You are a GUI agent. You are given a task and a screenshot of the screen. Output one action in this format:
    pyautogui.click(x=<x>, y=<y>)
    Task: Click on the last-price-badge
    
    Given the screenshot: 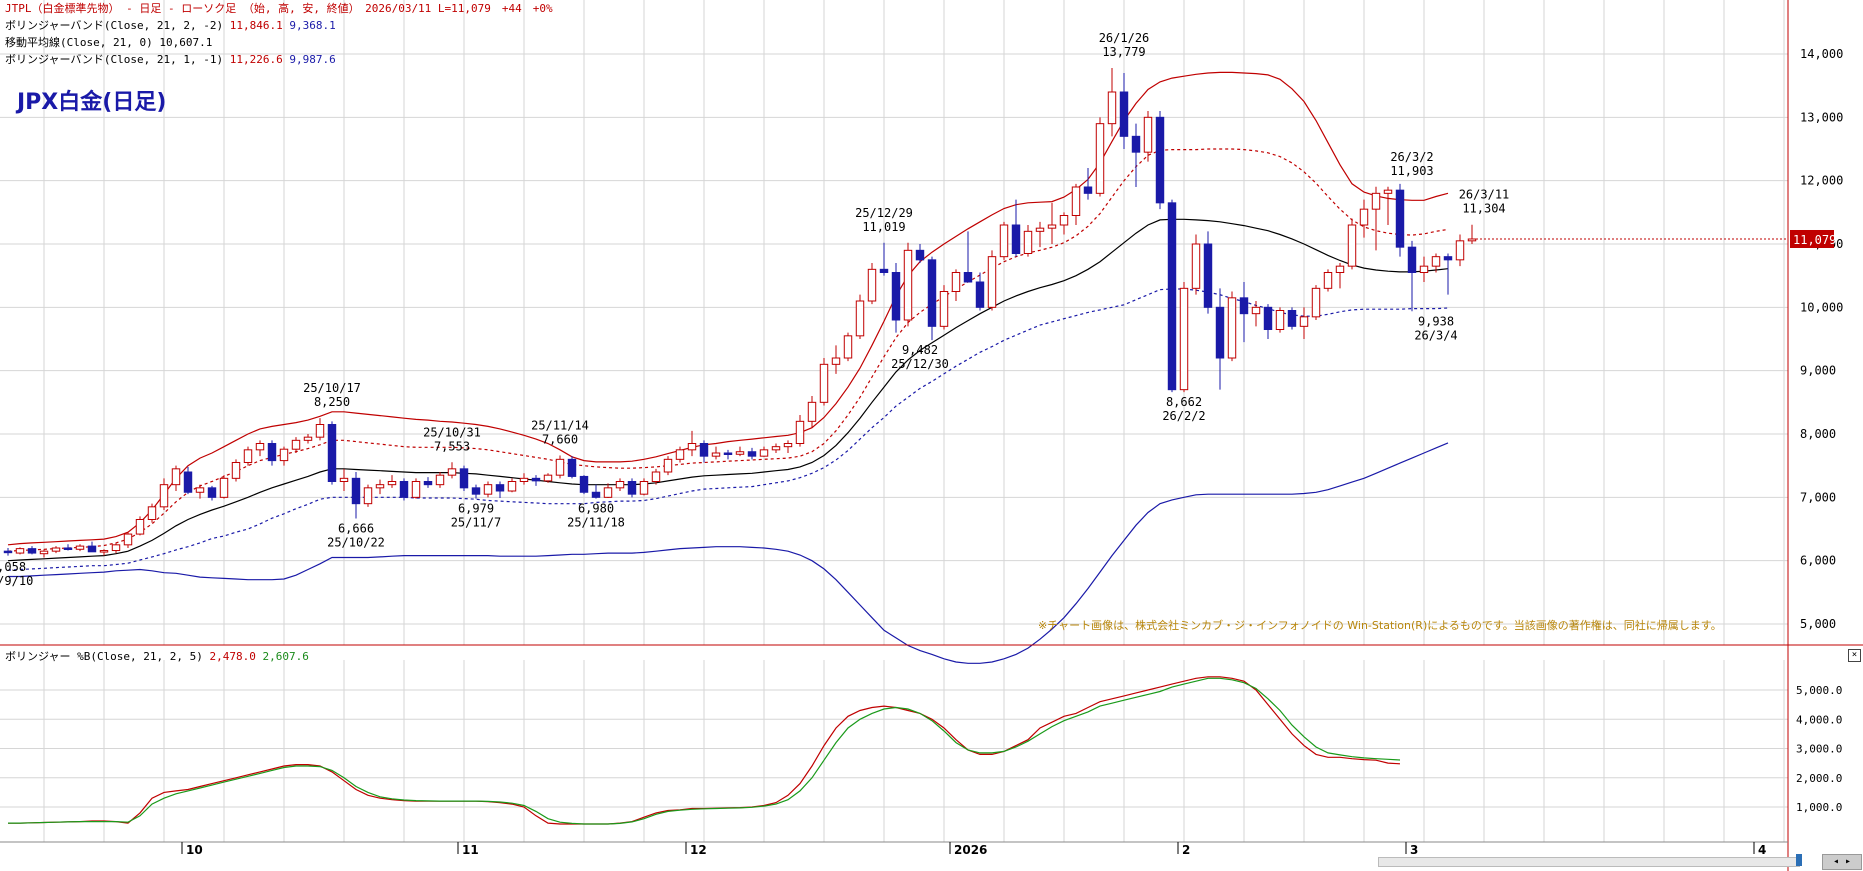 What is the action you would take?
    pyautogui.click(x=1812, y=238)
    